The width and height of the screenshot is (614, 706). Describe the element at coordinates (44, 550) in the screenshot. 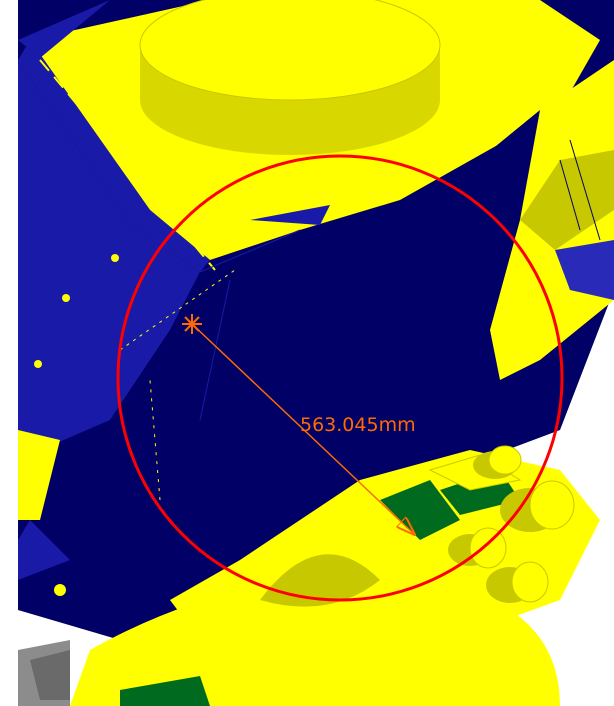

I see `blue-lower-left` at that location.